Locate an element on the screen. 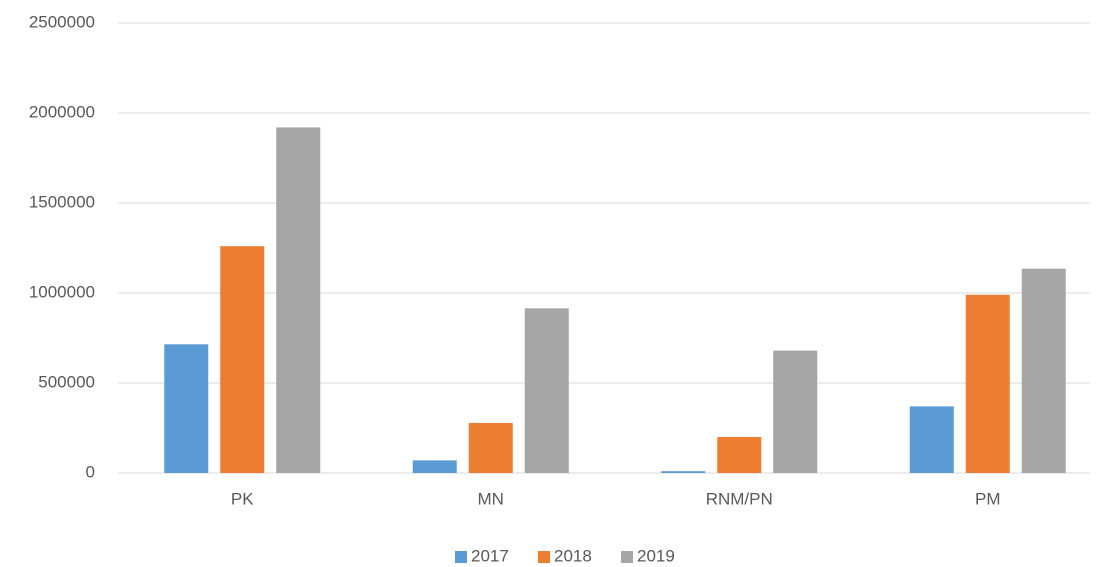 The height and width of the screenshot is (567, 1106). y-tick-label: 1500000 is located at coordinates (62, 201).